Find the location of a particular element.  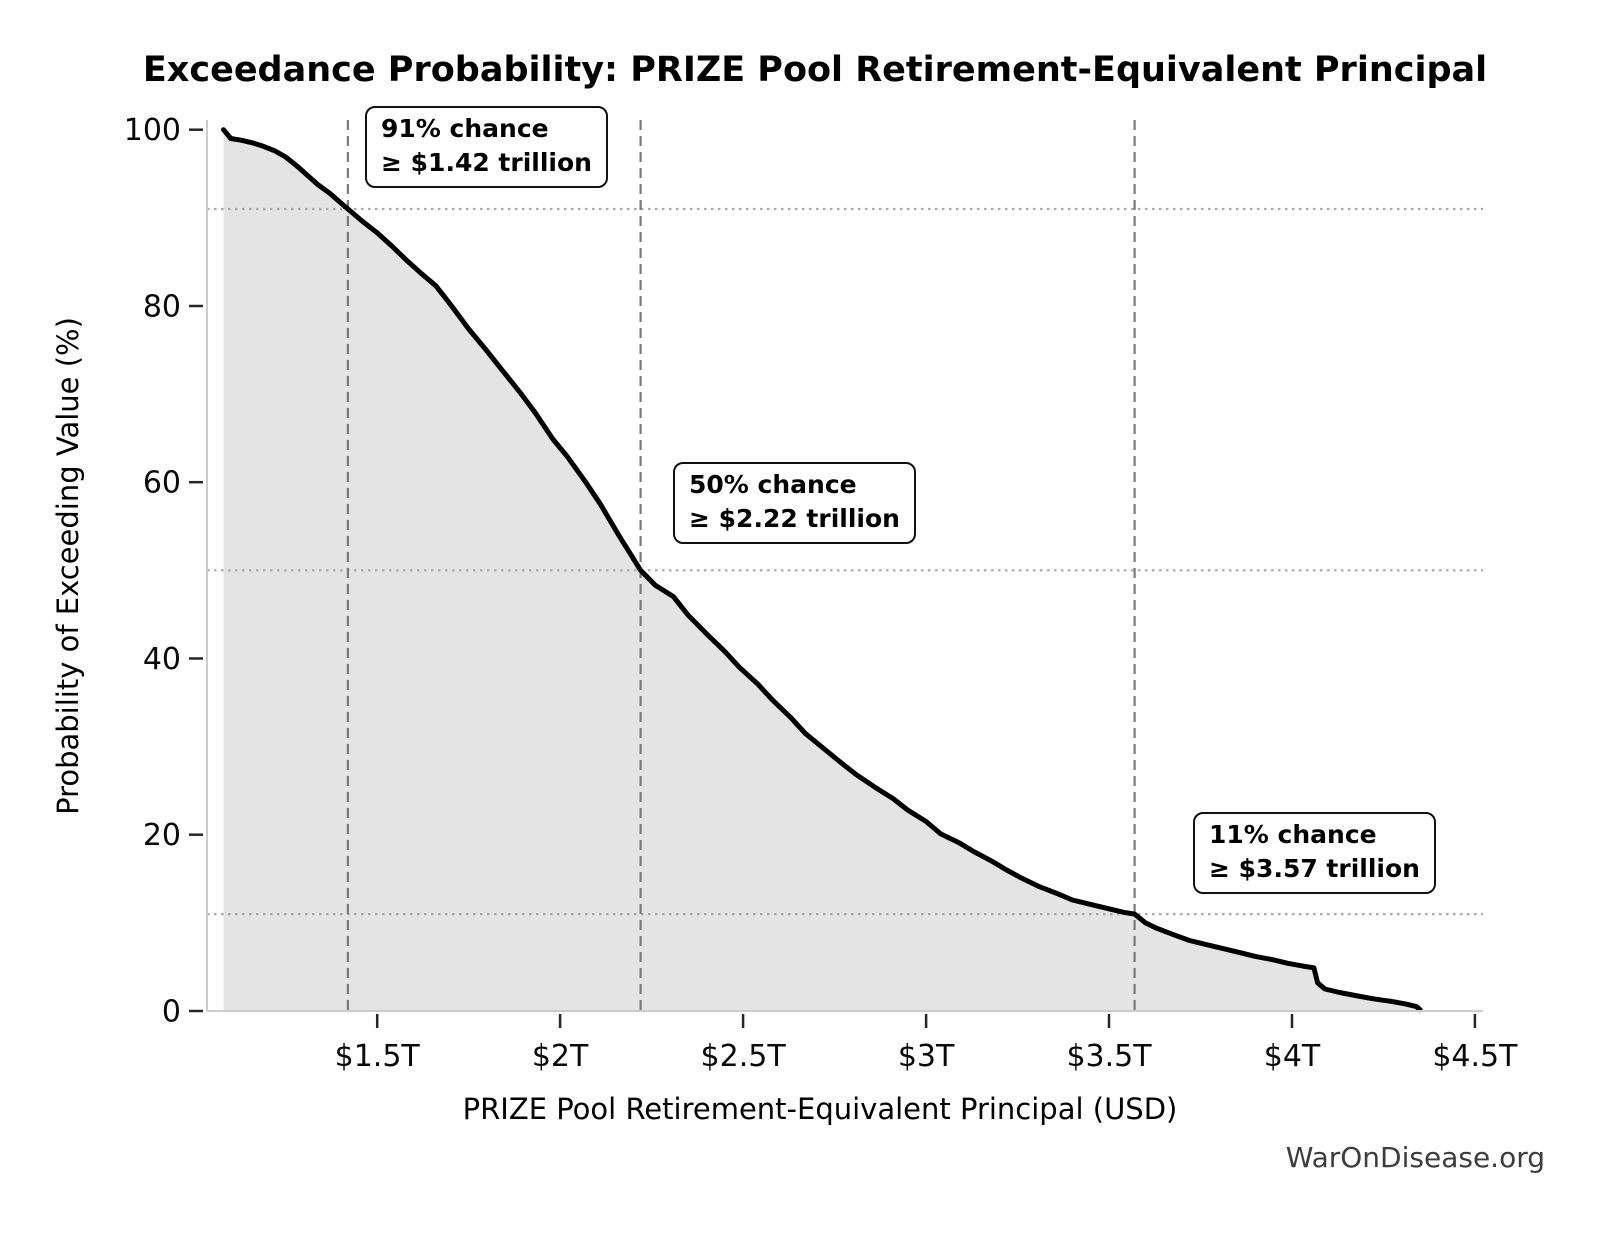

x-tick-label: $2T is located at coordinates (560, 1056).